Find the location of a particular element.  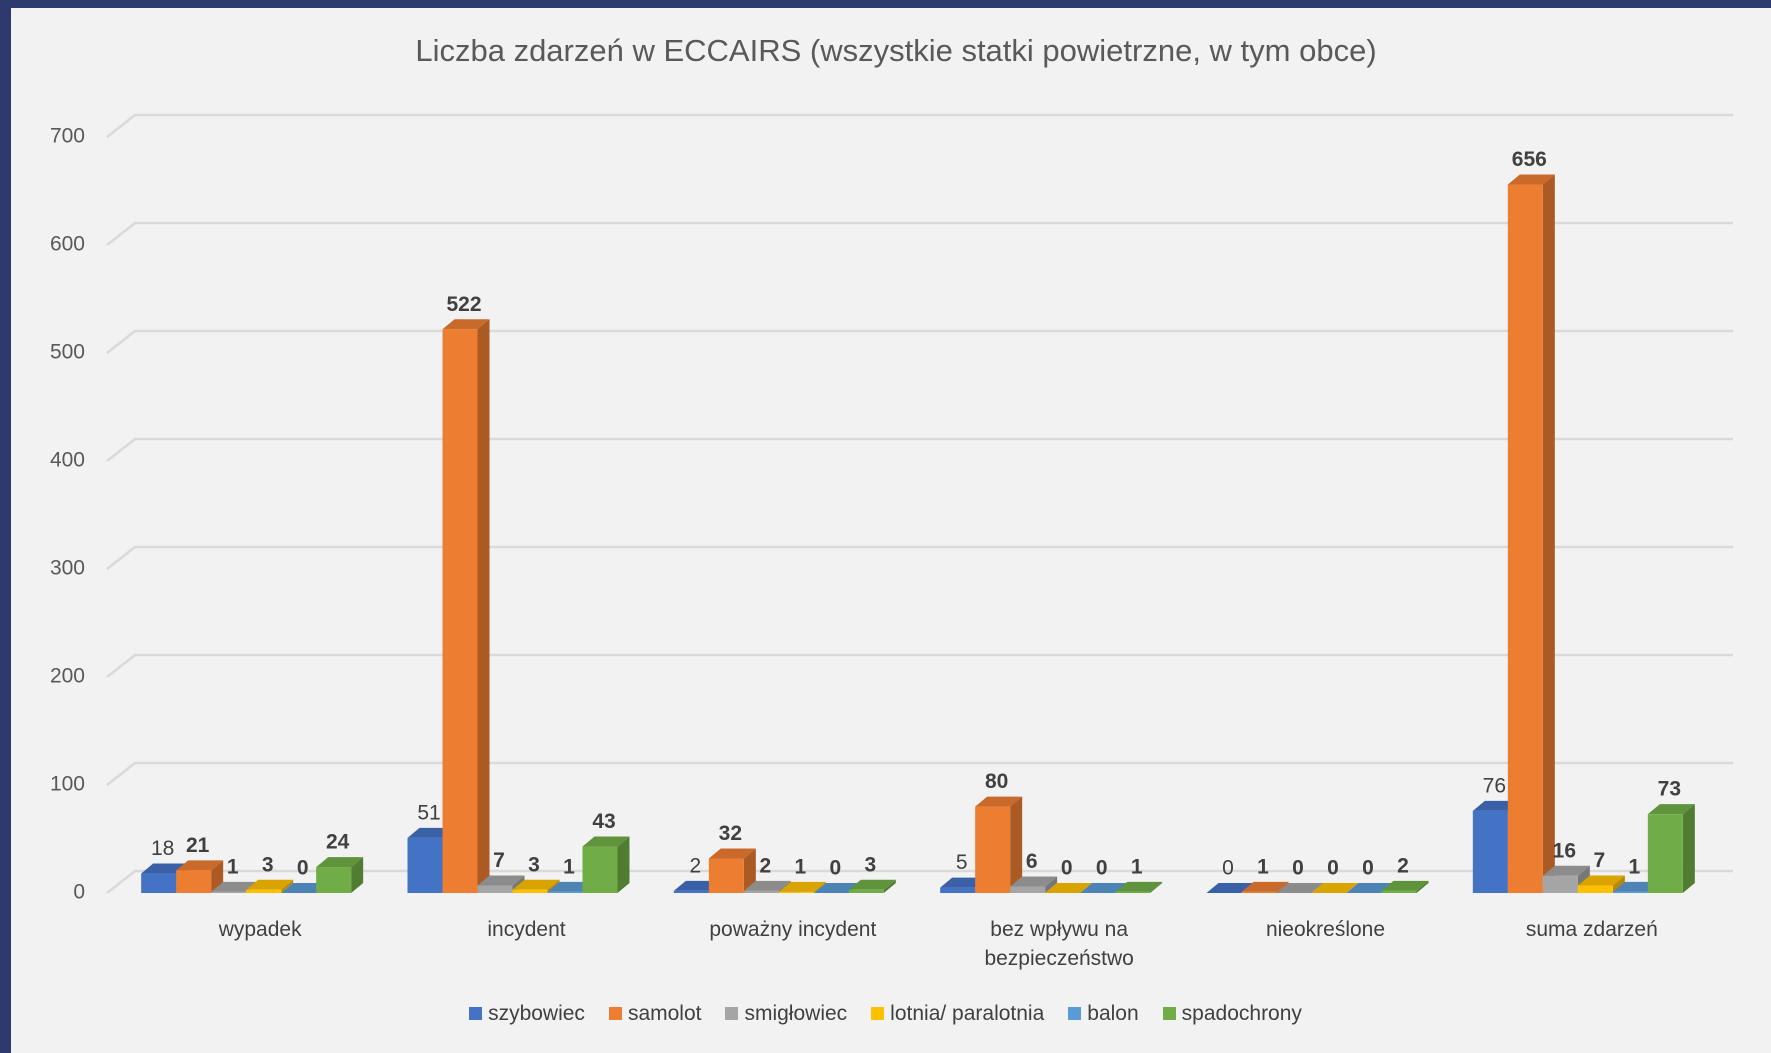

legend-item: balon is located at coordinates (1103, 1014).